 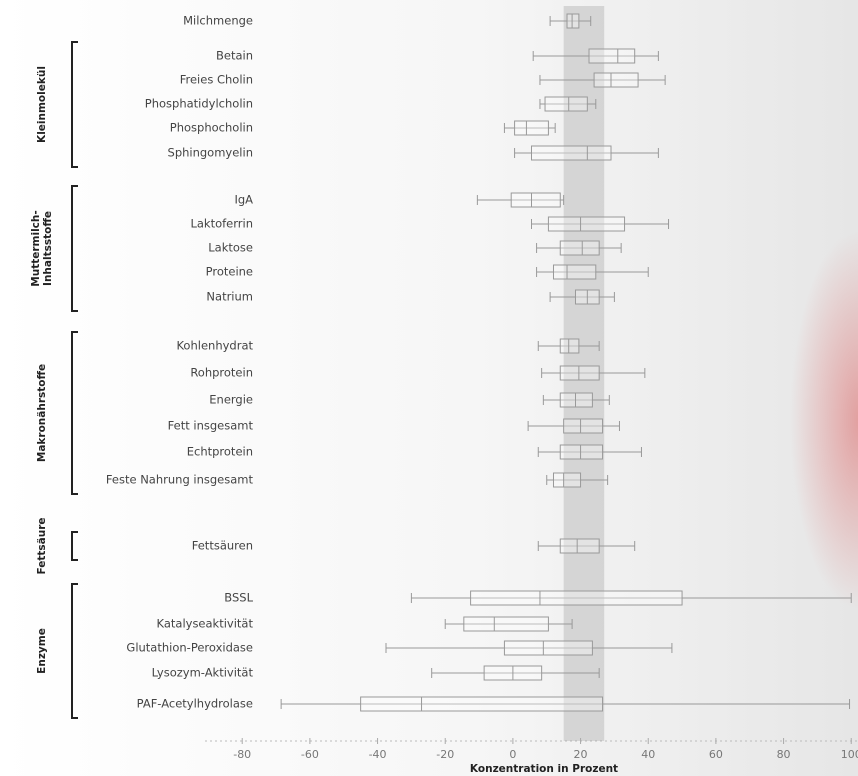 I want to click on group-label-line: Kleinmolekül, so click(x=42, y=104).